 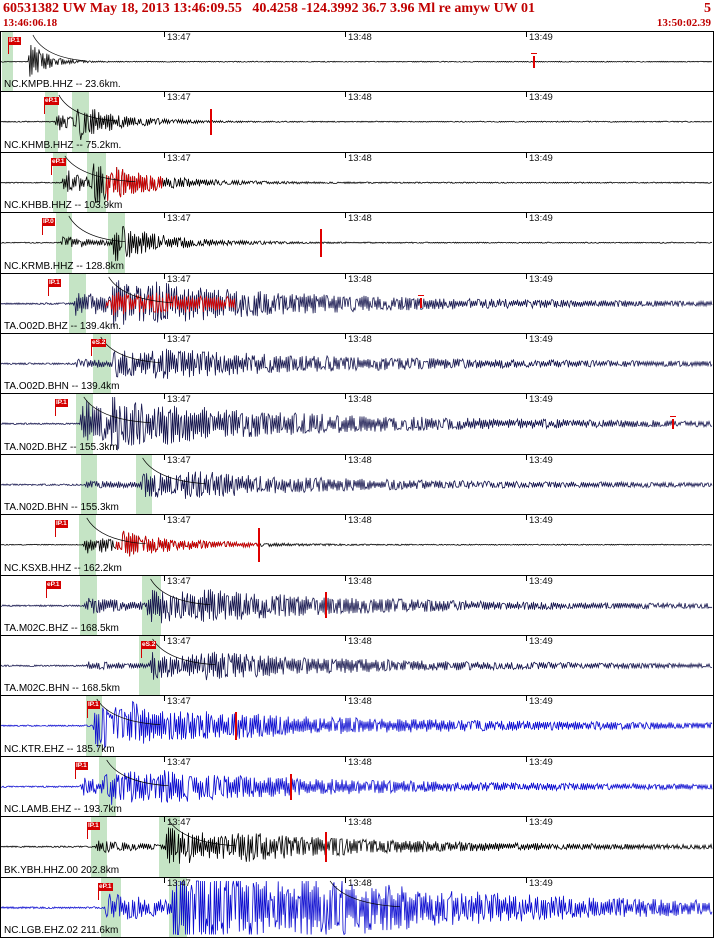 I want to click on station-label: NC.LGB.EHZ.02 211.6km, so click(x=61, y=931).